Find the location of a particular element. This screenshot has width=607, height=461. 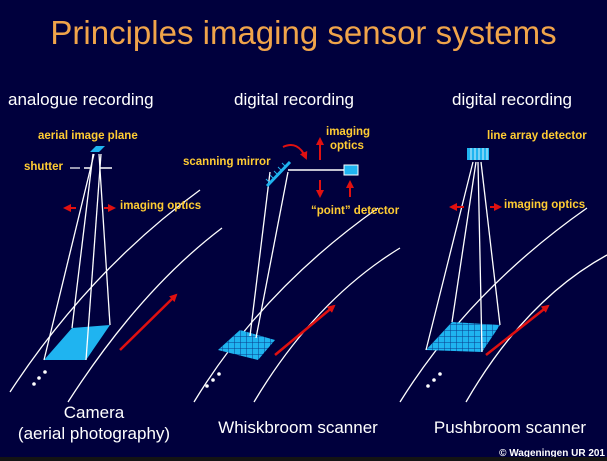

caption-whiskbroom: Whiskbroom scanner is located at coordinates (298, 427).